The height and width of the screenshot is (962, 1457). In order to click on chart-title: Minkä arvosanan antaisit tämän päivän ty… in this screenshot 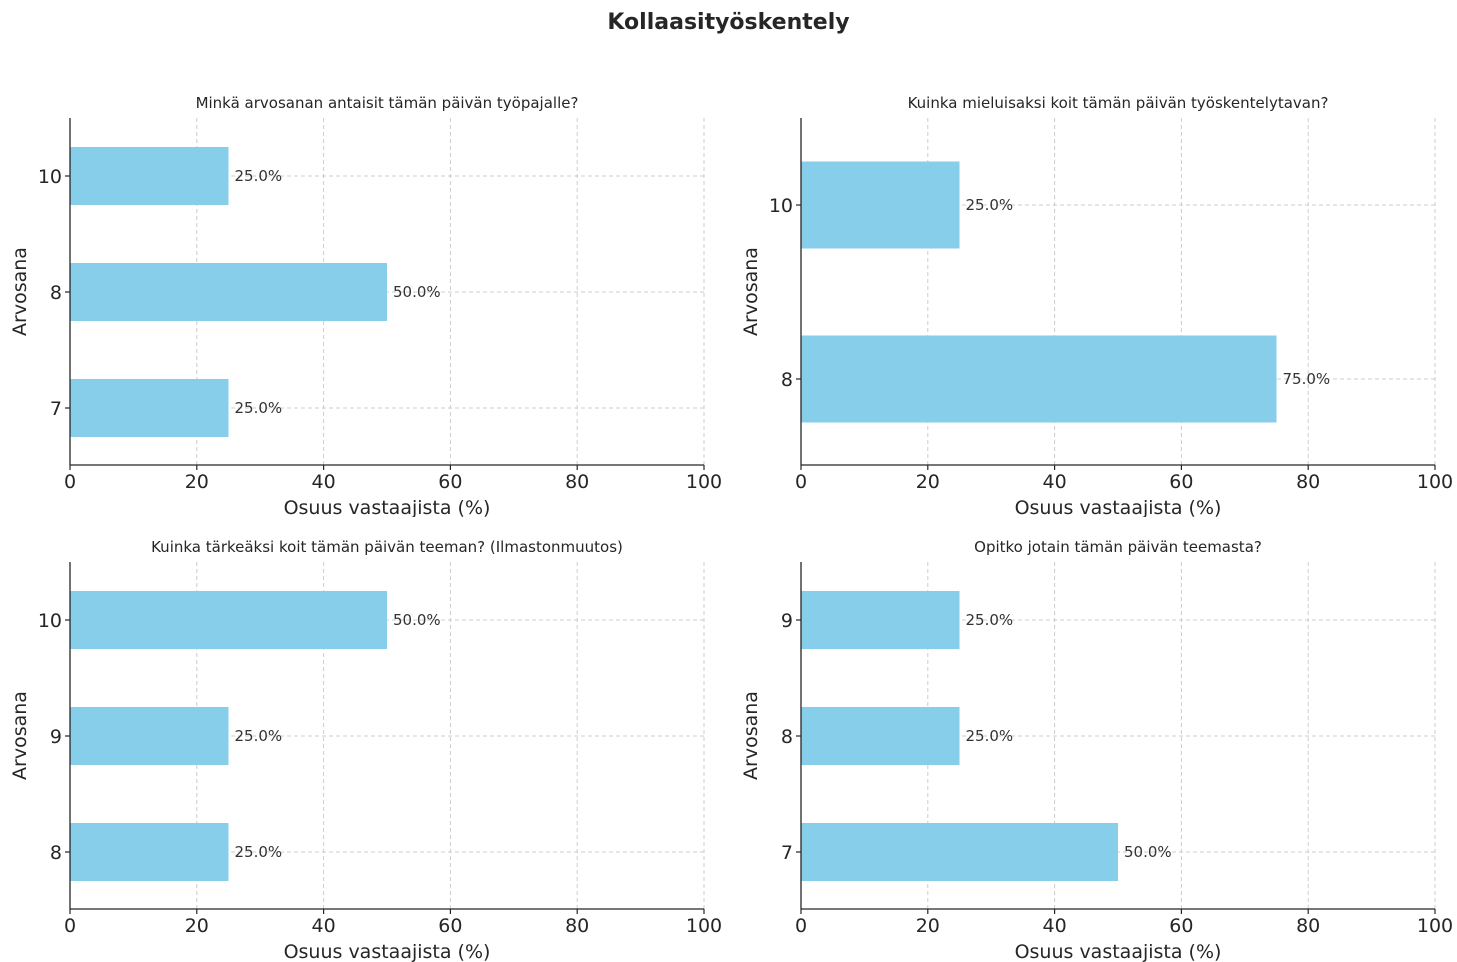, I will do `click(387, 103)`.